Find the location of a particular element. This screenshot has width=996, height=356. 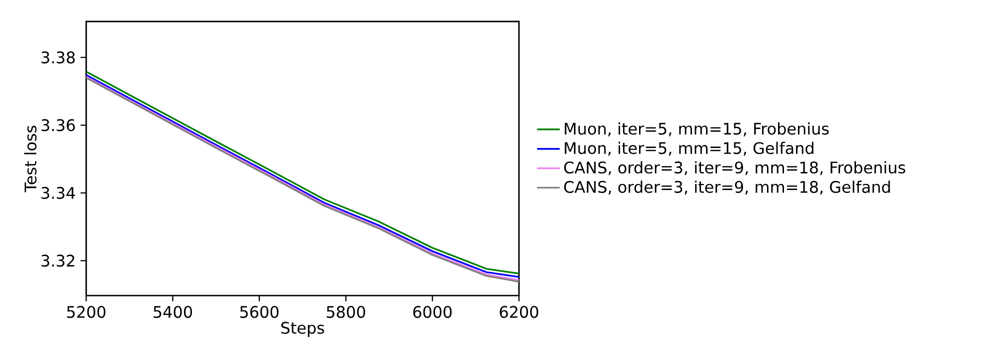

y-tick-label: 3.32 is located at coordinates (58, 260).